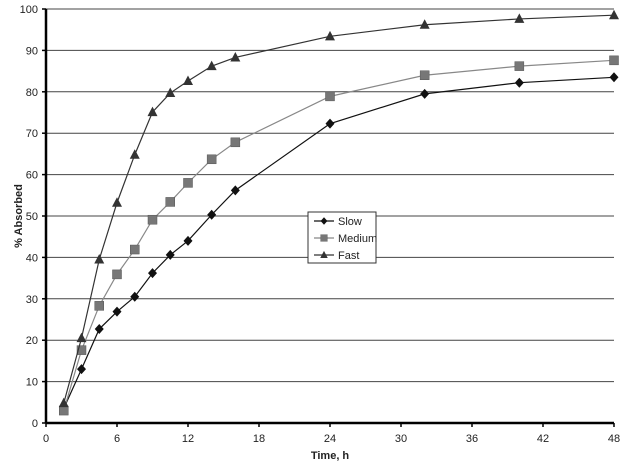  Describe the element at coordinates (46, 439) in the screenshot. I see `x-tick-label: 0` at that location.